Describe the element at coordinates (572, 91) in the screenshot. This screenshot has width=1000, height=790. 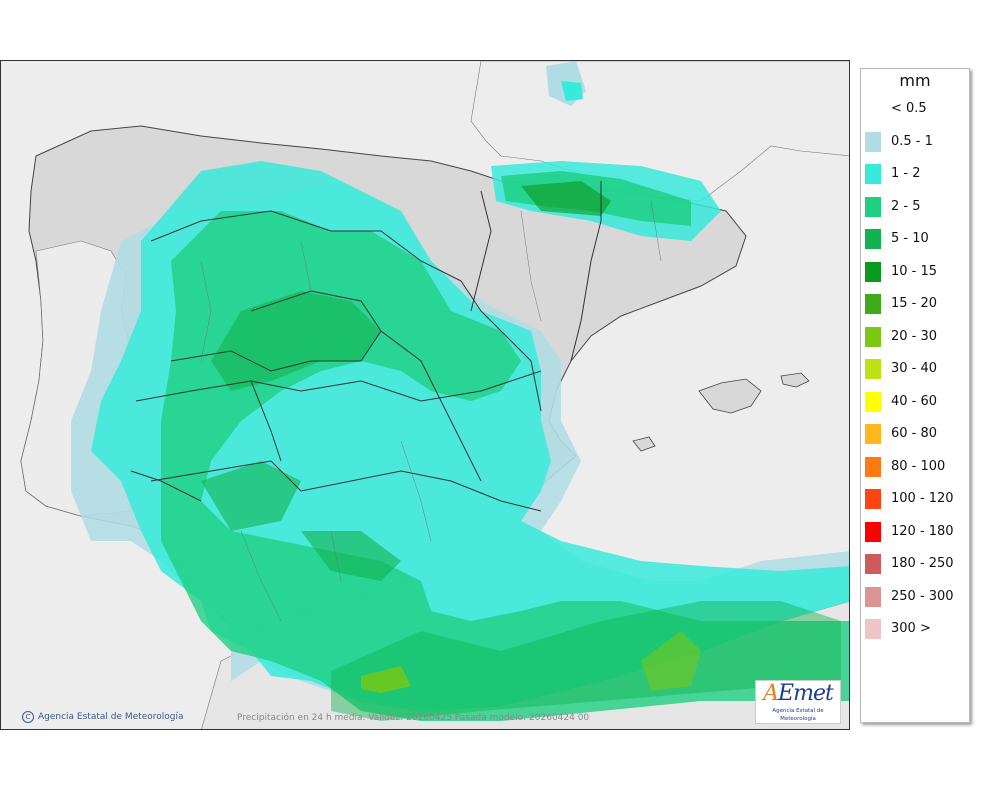
I see `precip-1-2-north` at that location.